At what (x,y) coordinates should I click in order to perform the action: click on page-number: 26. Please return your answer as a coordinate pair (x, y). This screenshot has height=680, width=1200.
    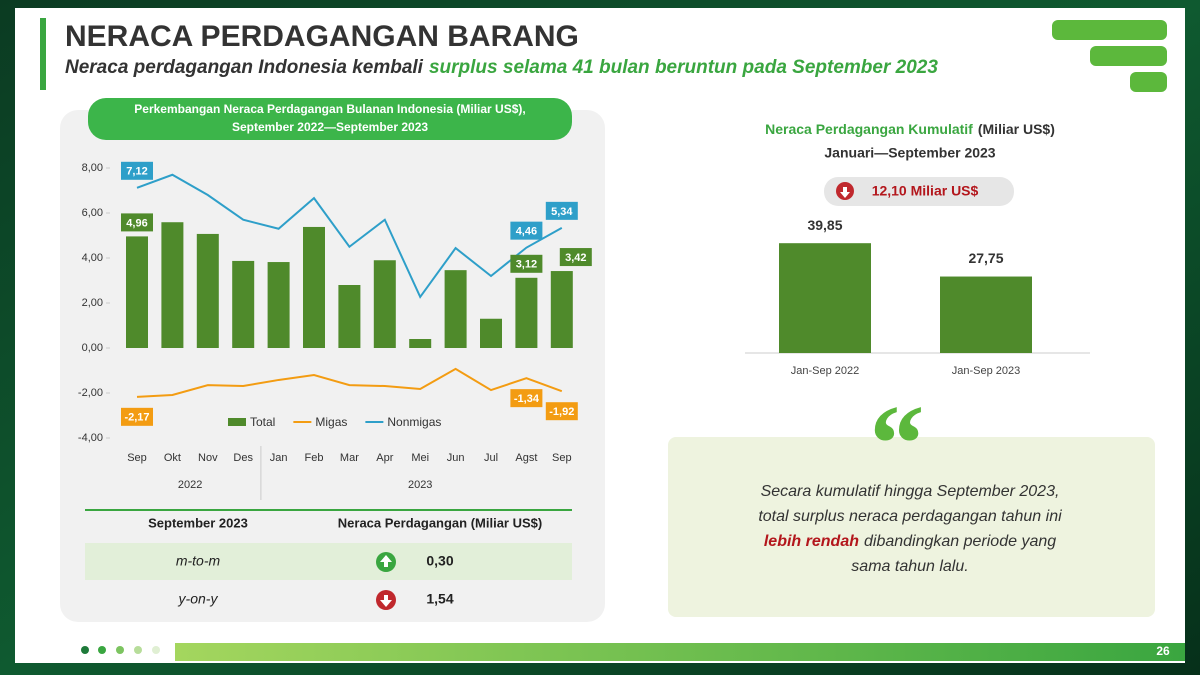
    Looking at the image, I should click on (1163, 651).